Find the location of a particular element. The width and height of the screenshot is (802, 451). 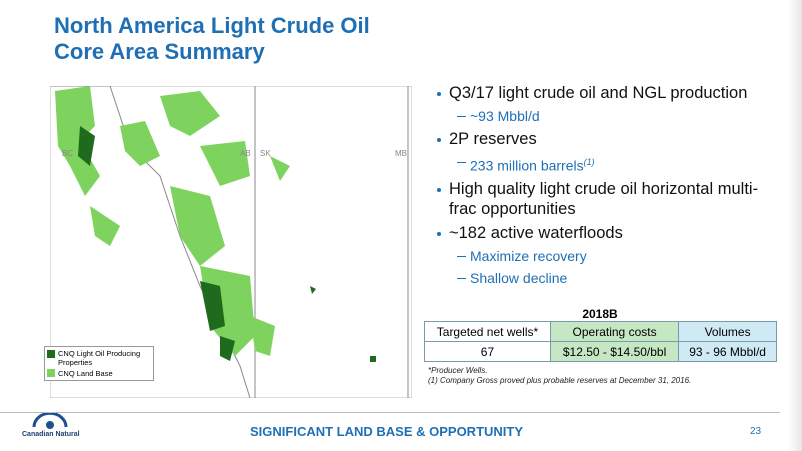

map-label: AB is located at coordinates (245, 153).